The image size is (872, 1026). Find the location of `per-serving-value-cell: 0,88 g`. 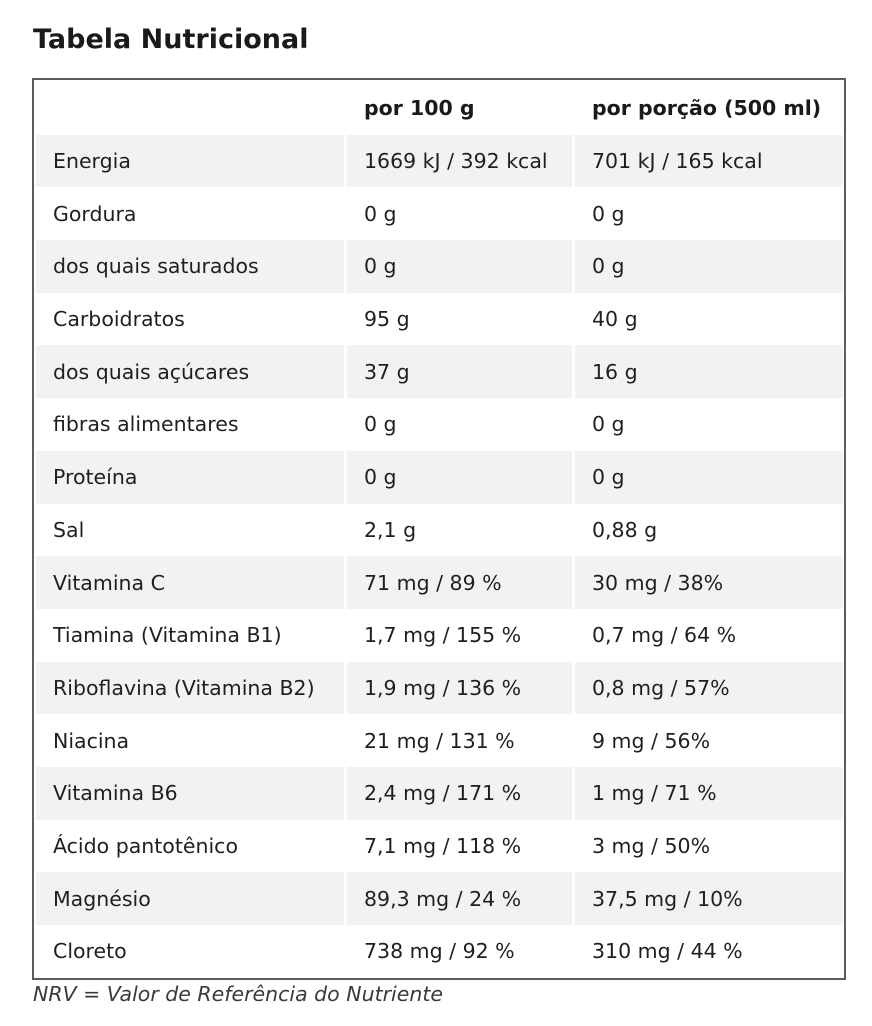

per-serving-value-cell: 0,88 g is located at coordinates (709, 530).